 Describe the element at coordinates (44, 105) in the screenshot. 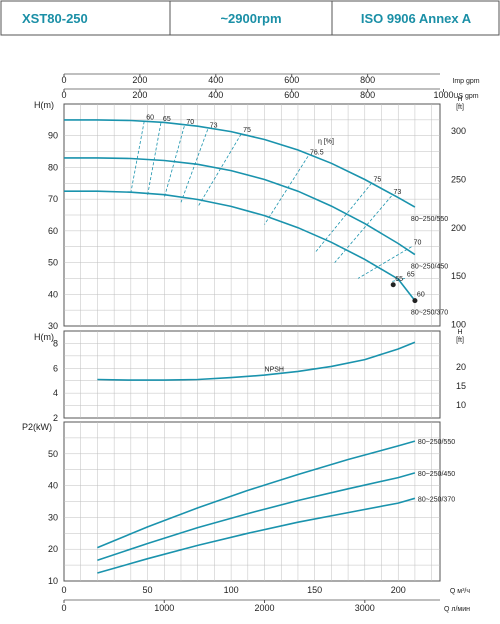

I see `head-ylabel: H(m)` at that location.